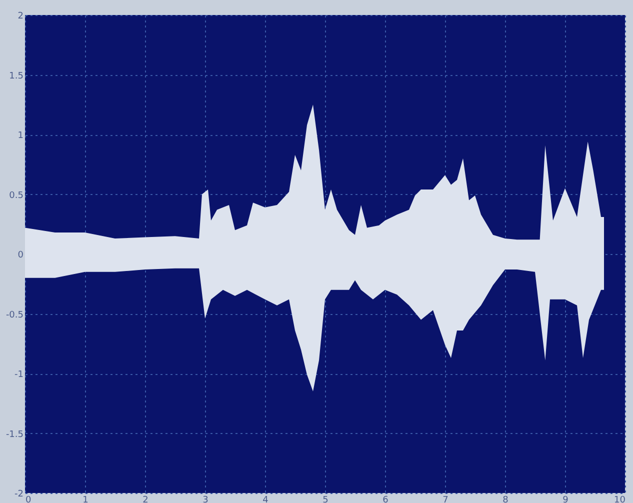 The height and width of the screenshot is (503, 633). I want to click on x-tick-label: 0, so click(29, 499).